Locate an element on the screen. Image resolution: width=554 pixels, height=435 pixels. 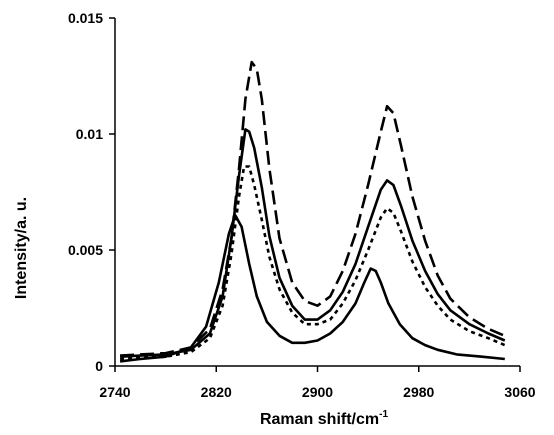
x-axis-title-text: Raman shift/cm is located at coordinates (319, 419).